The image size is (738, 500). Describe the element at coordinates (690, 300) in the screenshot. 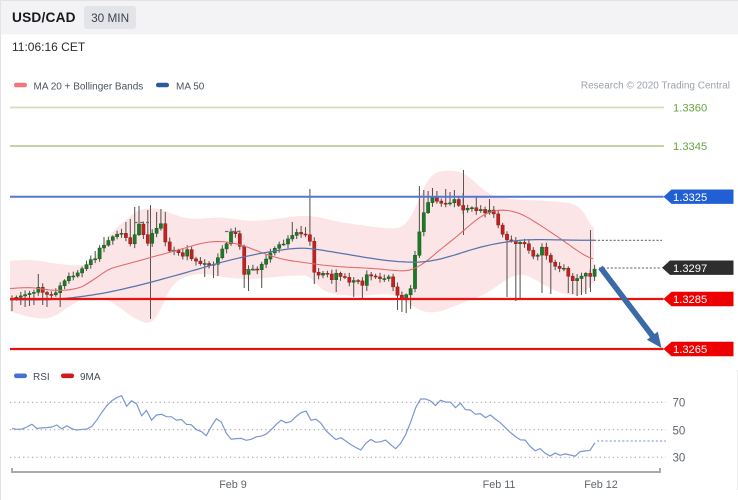

I see `svg-text: 1.3285` at that location.